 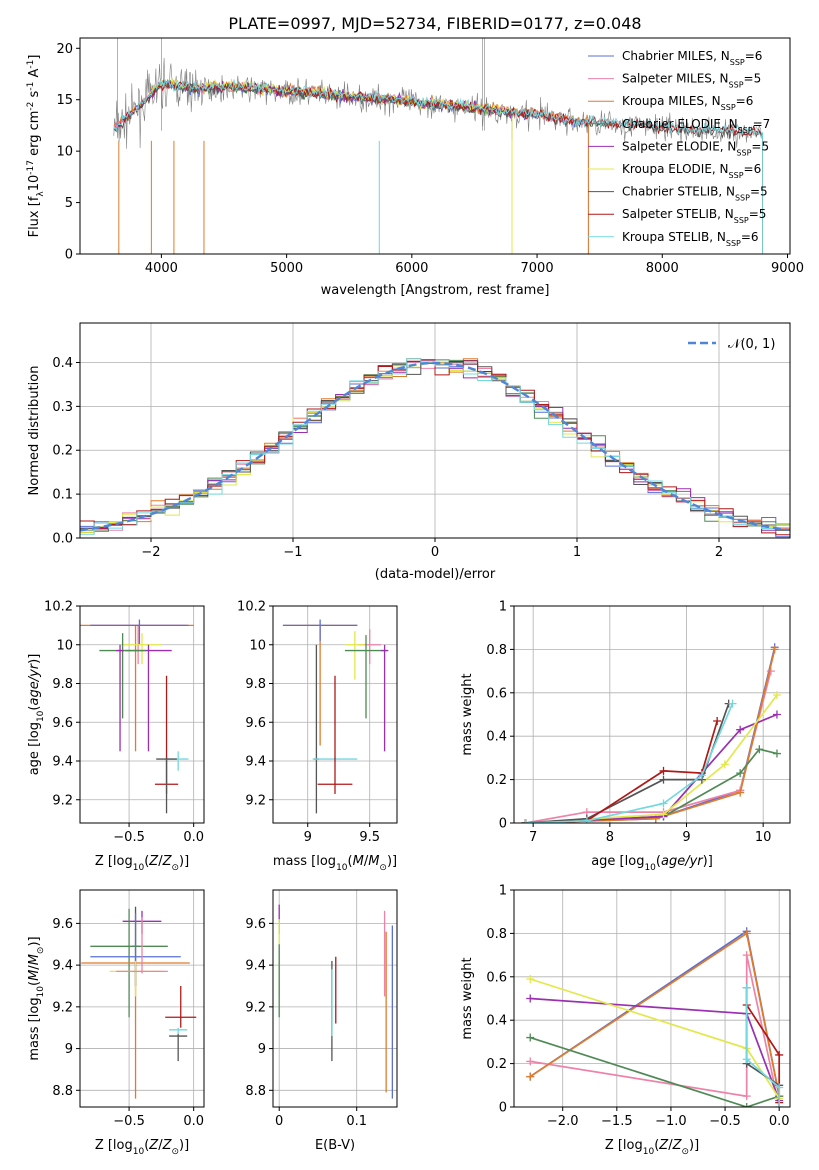 I want to click on y-axis-label: Flux [fλ10-17 erg cm-2 s-1 A-1], so click(x=36, y=146).